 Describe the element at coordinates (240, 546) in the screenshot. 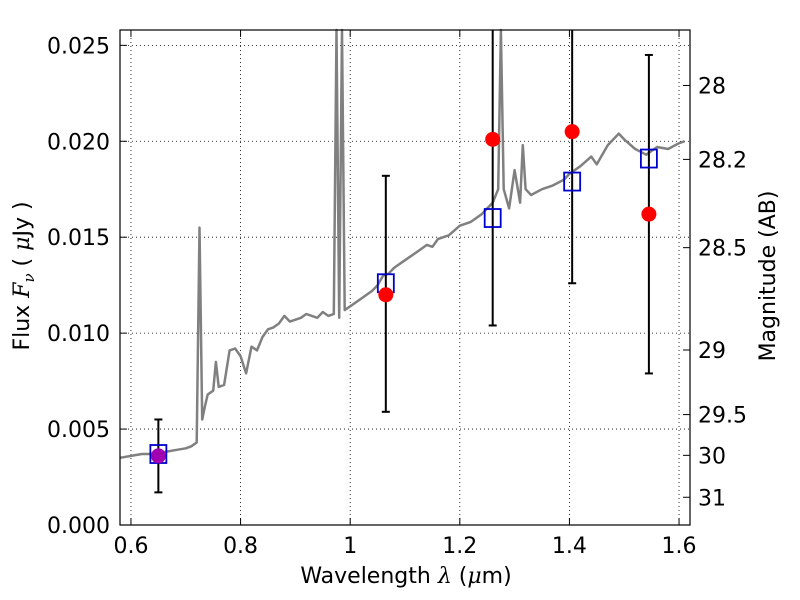

I see `x-tick-label-1: 0.8` at that location.